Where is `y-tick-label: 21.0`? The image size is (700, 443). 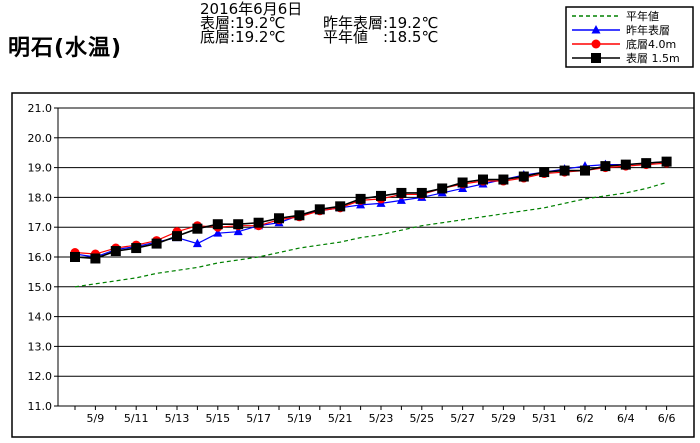
y-tick-label: 21.0 is located at coordinates (40, 108).